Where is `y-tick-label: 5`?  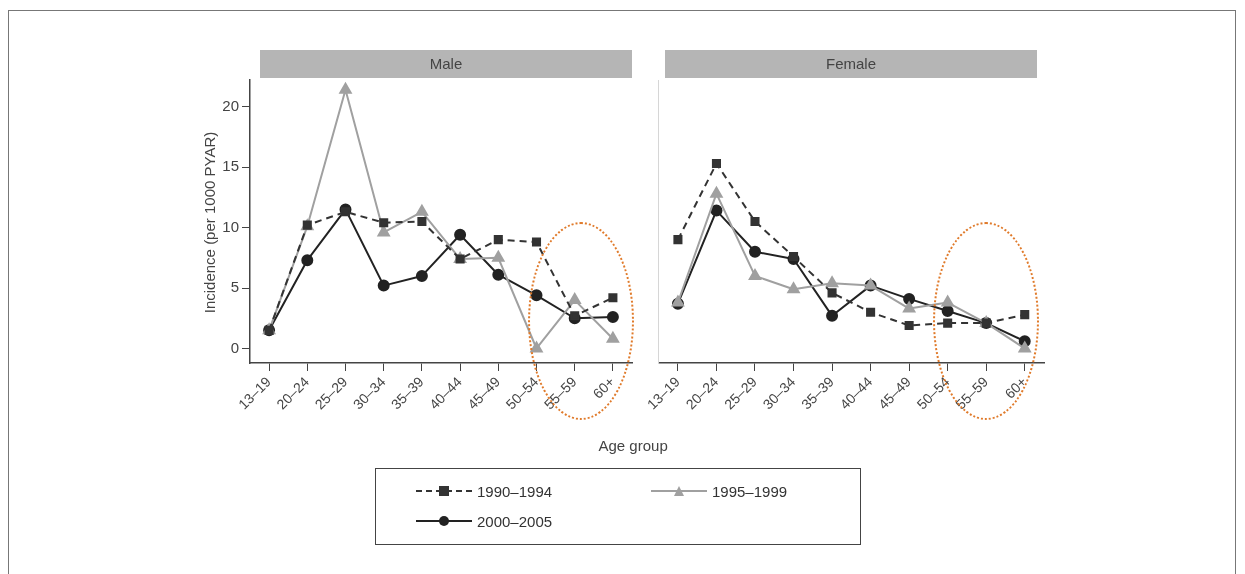 y-tick-label: 5 is located at coordinates (234, 287).